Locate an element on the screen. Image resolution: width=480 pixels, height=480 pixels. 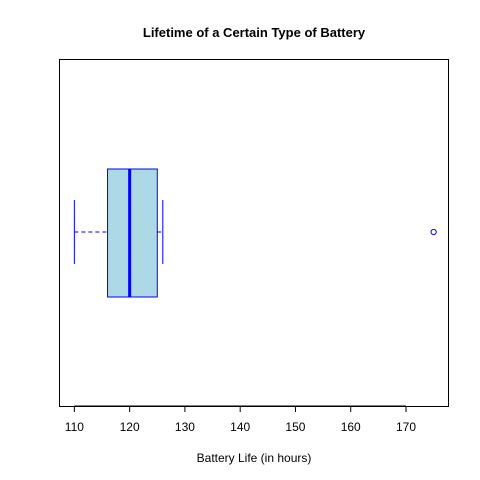
x-tick-label: 170 is located at coordinates (406, 427).